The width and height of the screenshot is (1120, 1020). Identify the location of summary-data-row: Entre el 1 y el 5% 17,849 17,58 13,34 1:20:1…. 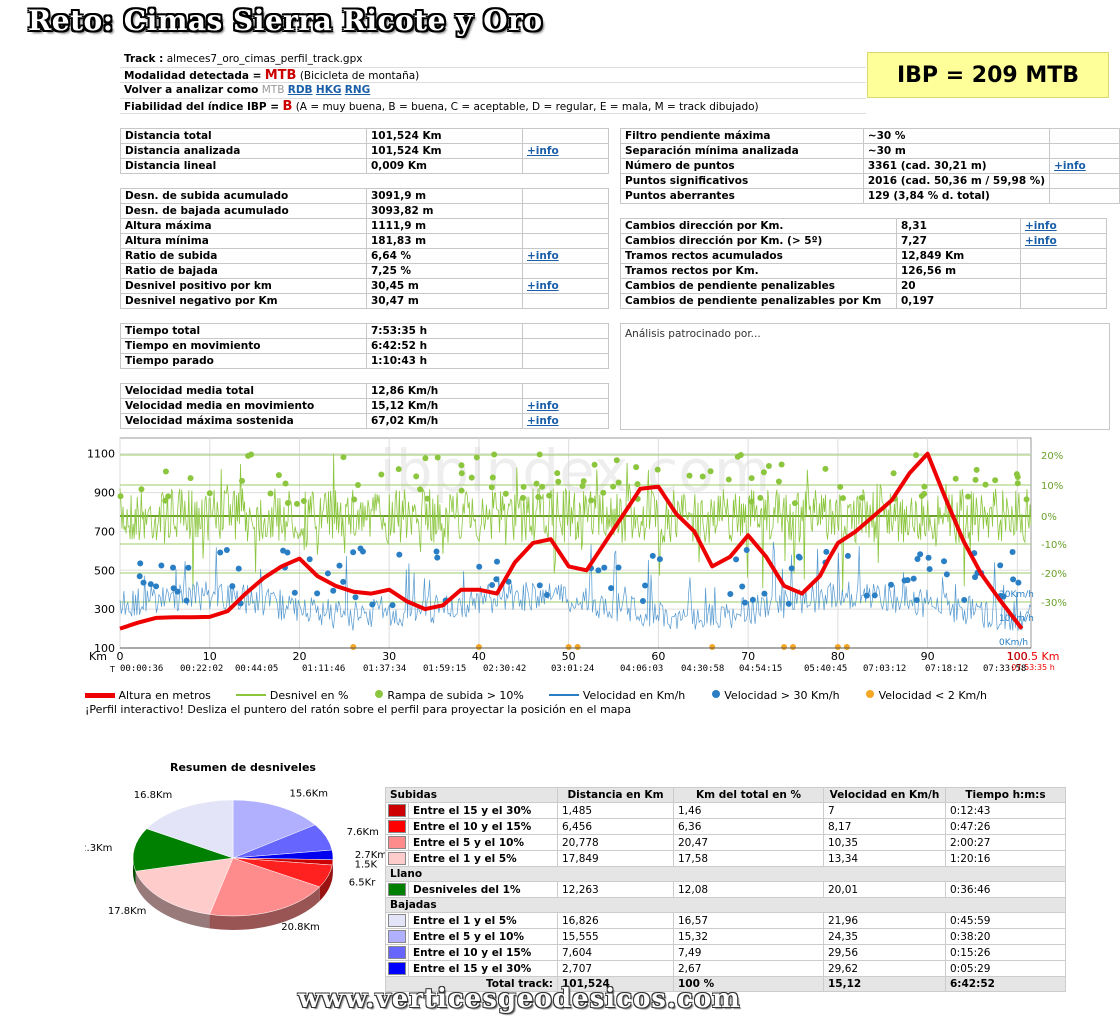
(725, 858).